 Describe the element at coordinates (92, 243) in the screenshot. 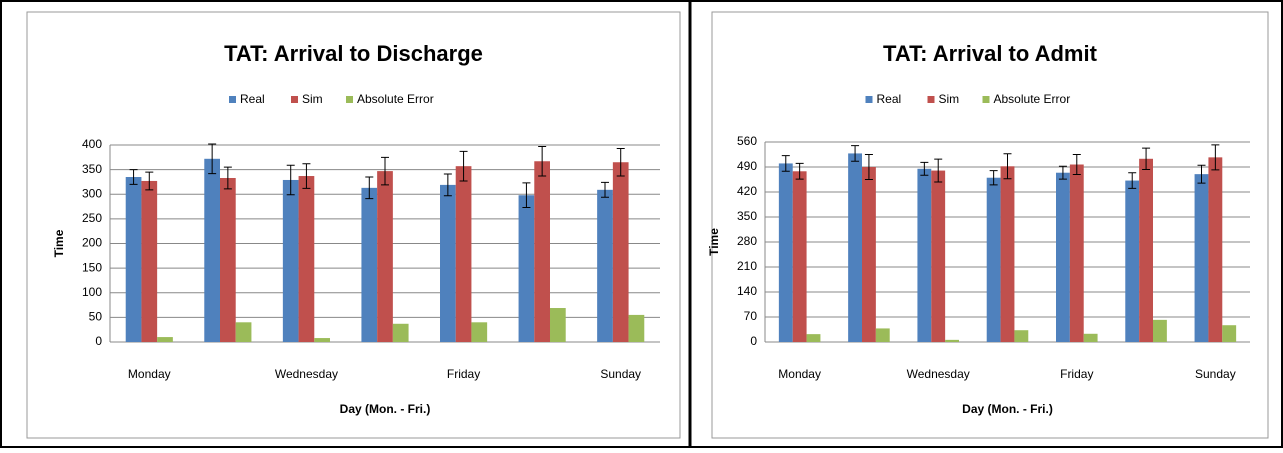

I see `y-tick-label: 200` at that location.